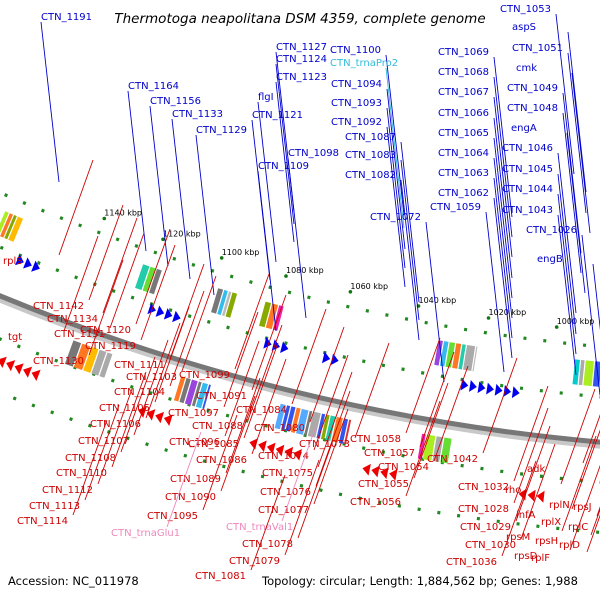  What do you see at coordinates (153, 86) in the screenshot?
I see `fwd-gene-label-1: CTN_1164` at bounding box center [153, 86].